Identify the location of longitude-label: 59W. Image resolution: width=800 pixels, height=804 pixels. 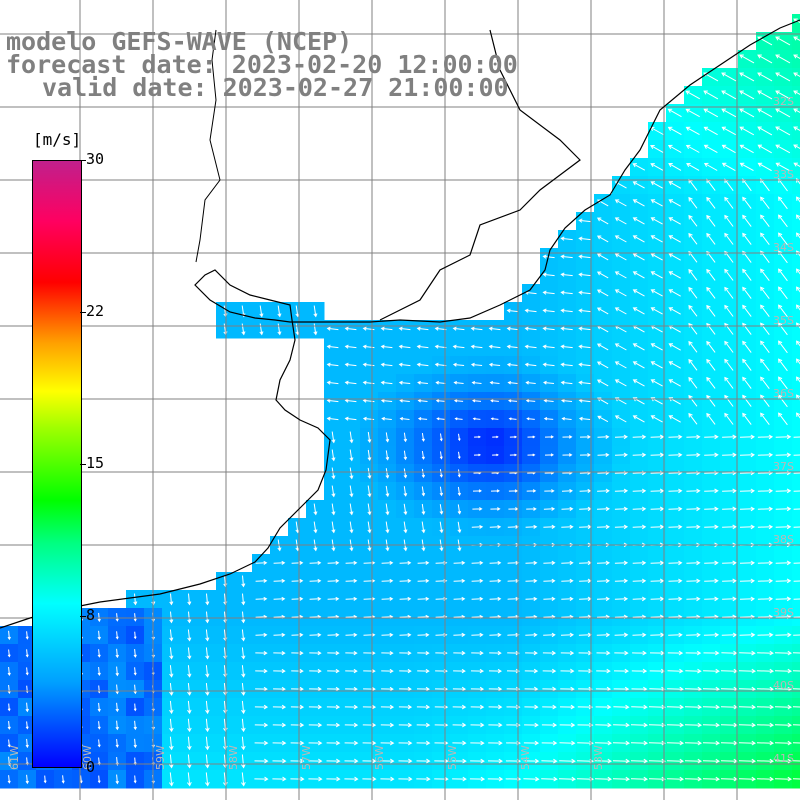
(160, 757).